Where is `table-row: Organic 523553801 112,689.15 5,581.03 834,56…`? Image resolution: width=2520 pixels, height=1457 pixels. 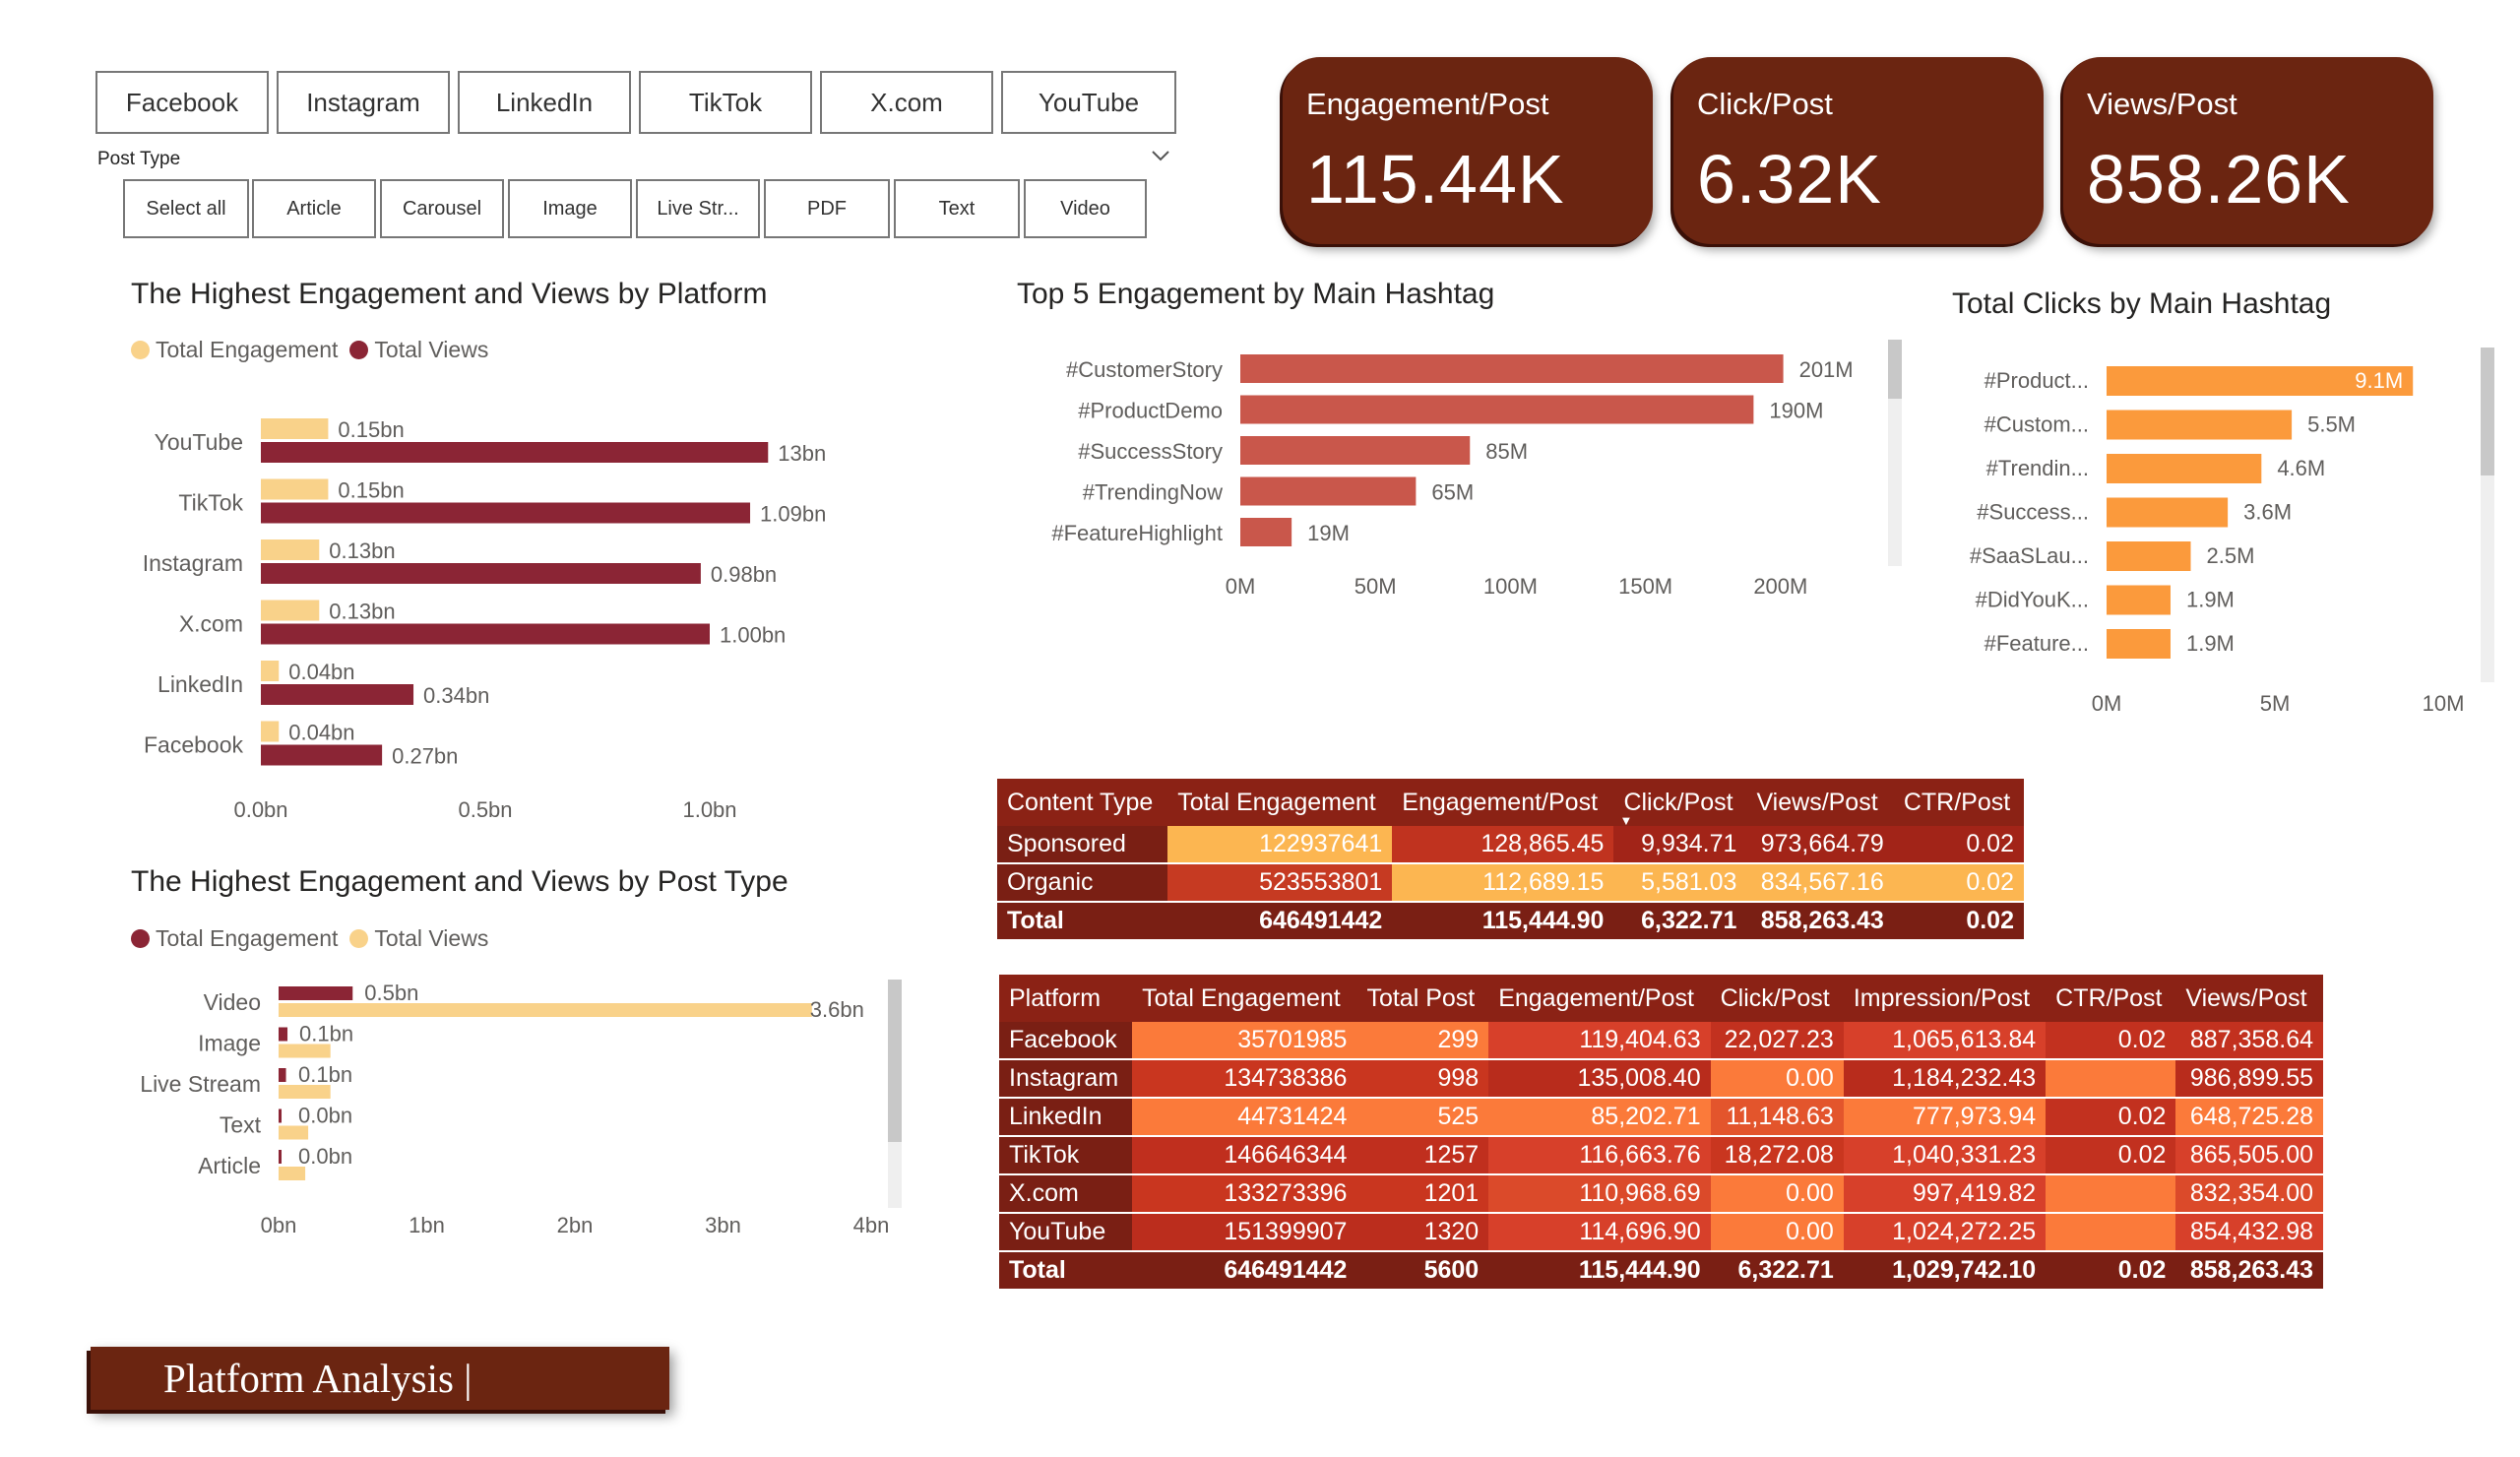
table-row: Organic 523553801 112,689.15 5,581.03 834,56… is located at coordinates (1510, 883).